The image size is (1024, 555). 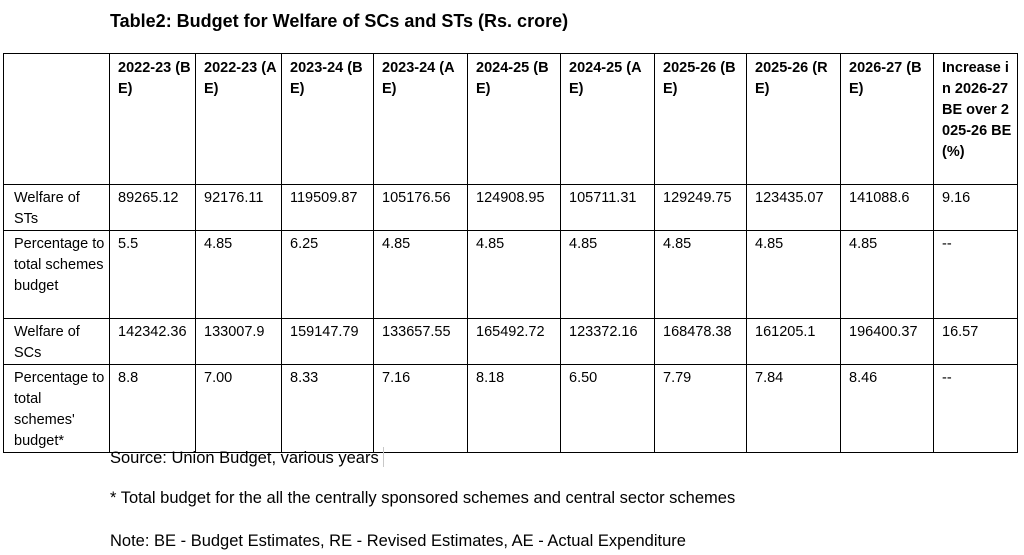 What do you see at coordinates (700, 408) in the screenshot?
I see `table-cell: 7.79` at bounding box center [700, 408].